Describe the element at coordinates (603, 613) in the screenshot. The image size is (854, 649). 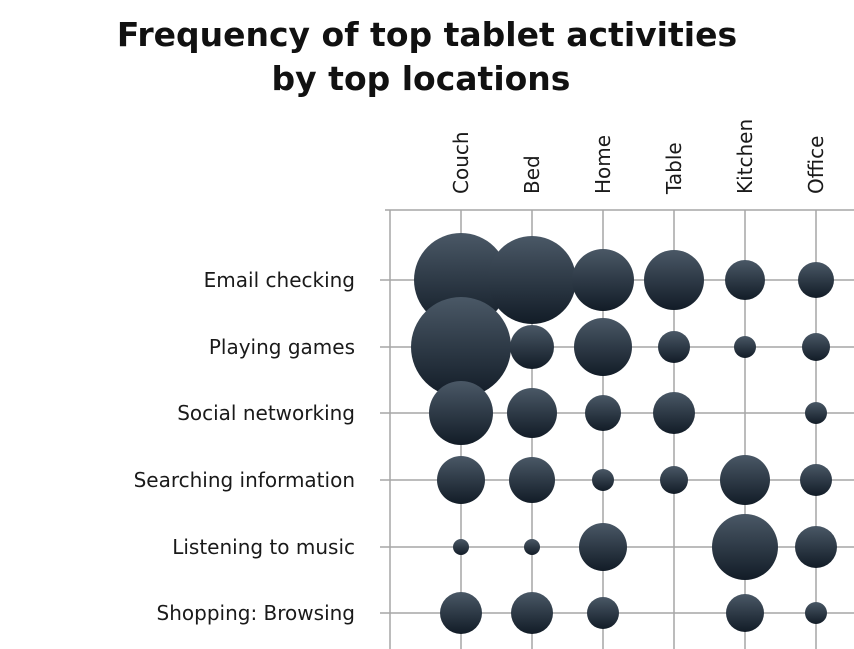
I see `bubble-shopping-browsing-home` at that location.